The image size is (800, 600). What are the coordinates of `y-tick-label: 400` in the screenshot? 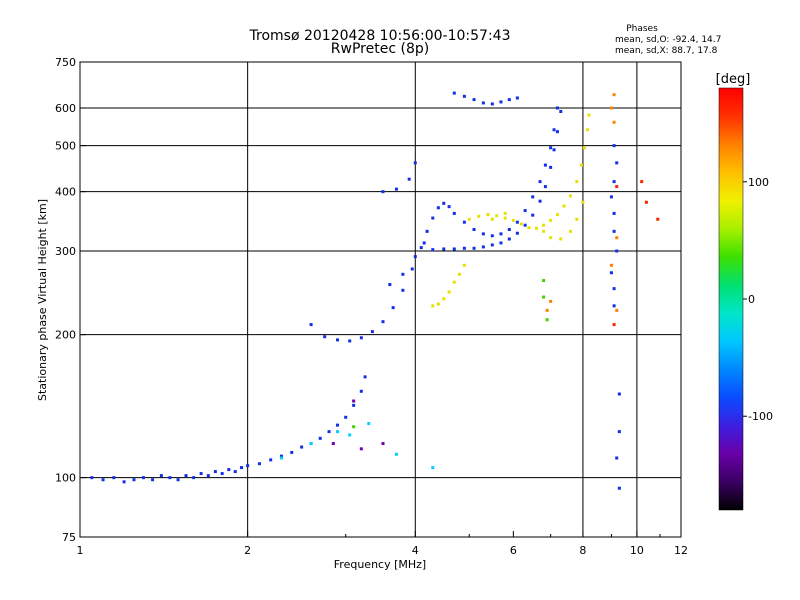 It's located at (65, 192).